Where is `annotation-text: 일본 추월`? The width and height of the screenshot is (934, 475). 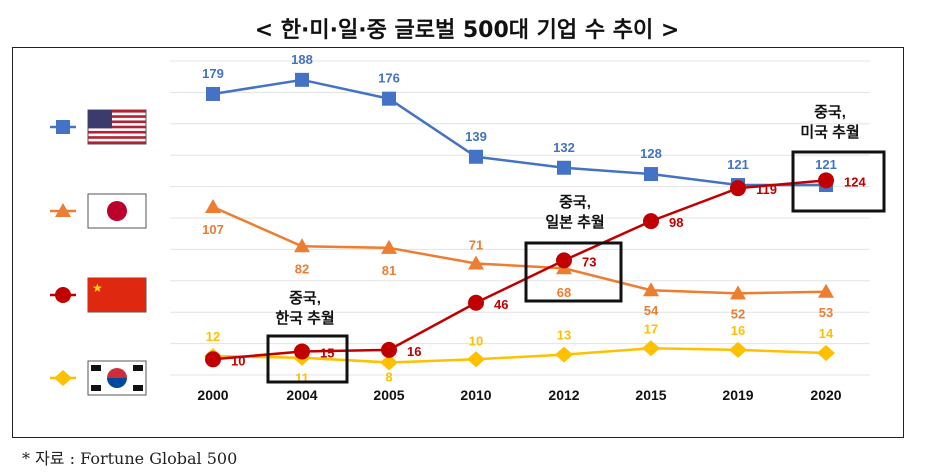 annotation-text: 일본 추월 is located at coordinates (574, 222).